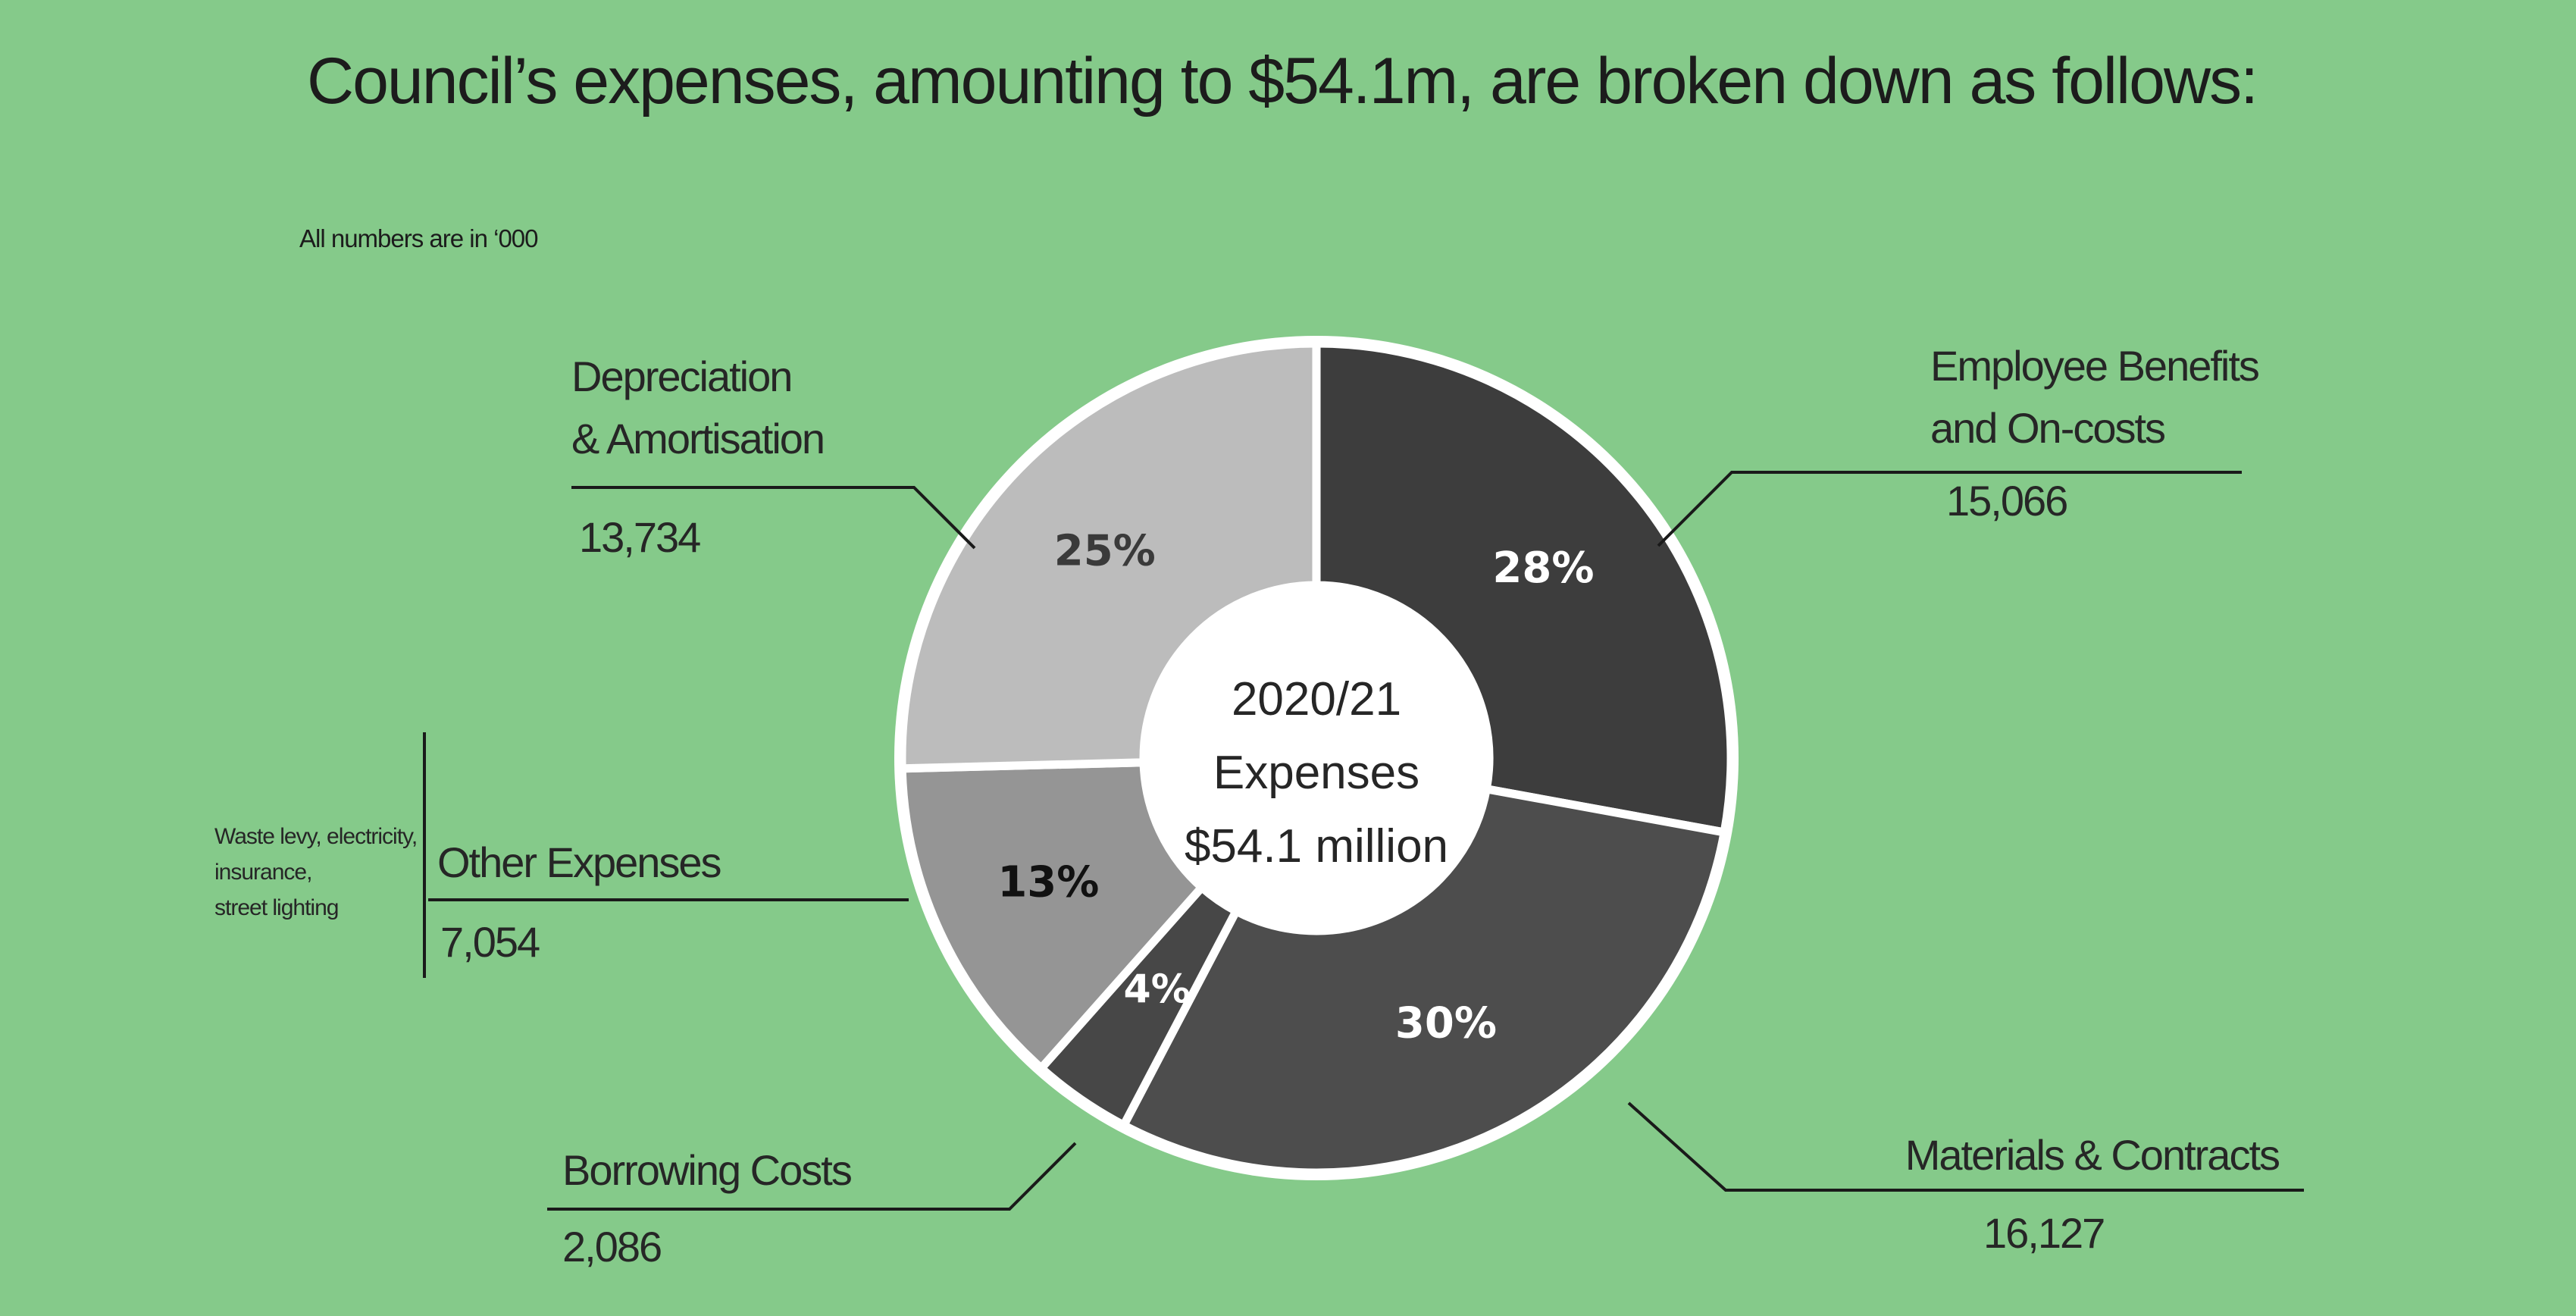 This screenshot has height=1316, width=2576. I want to click on center-label-line: 2020/21, so click(1317, 699).